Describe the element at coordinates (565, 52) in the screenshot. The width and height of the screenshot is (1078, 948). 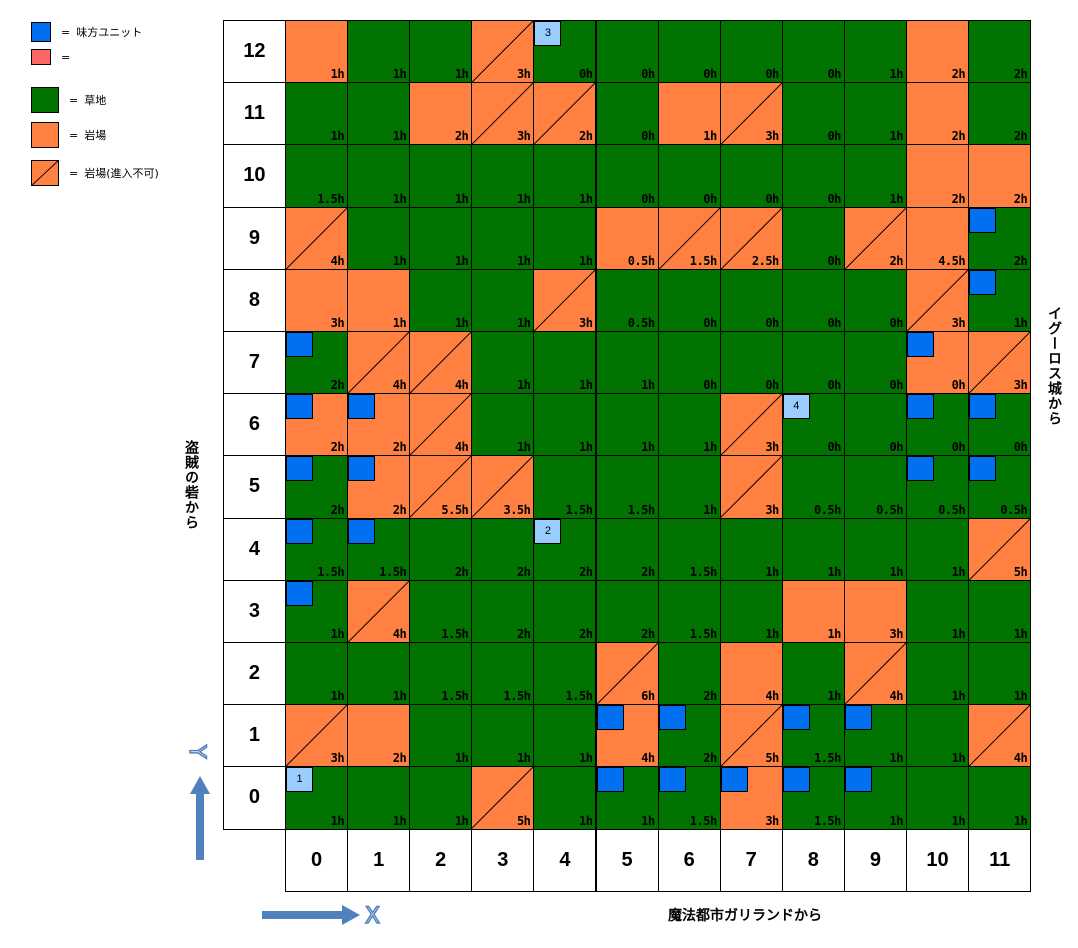
I see `grass-tile: 0h 3` at that location.